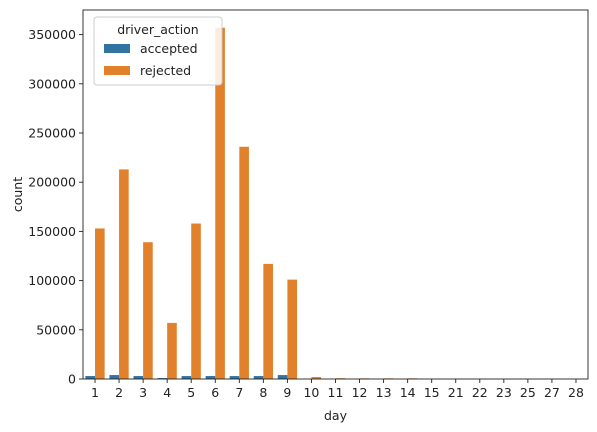 This screenshot has width=597, height=432. I want to click on x-tick-label: 13, so click(384, 392).